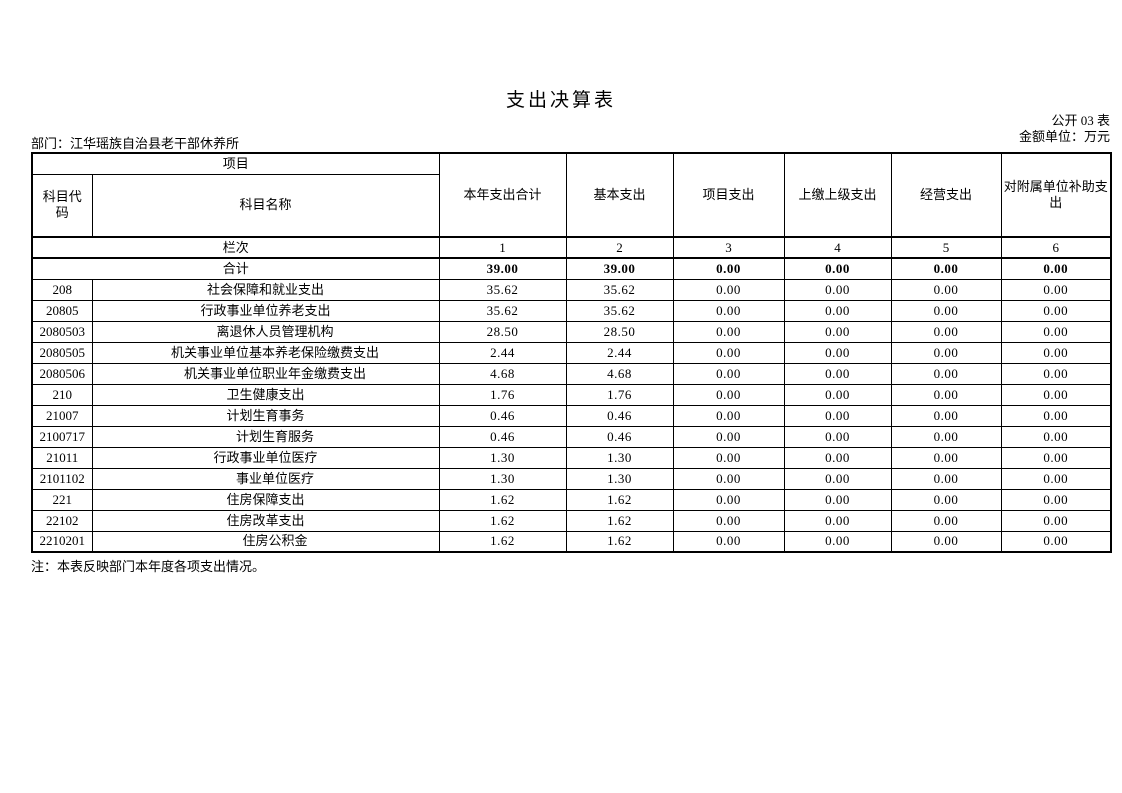 The height and width of the screenshot is (793, 1122). Describe the element at coordinates (265, 331) in the screenshot. I see `subject-name: 离退休人员管理机构` at that location.